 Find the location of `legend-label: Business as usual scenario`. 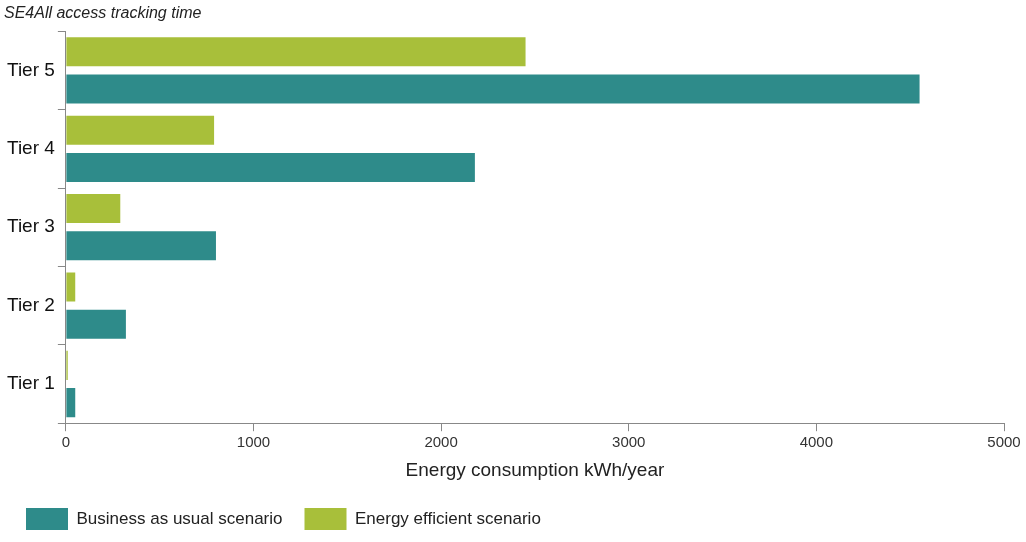

legend-label: Business as usual scenario is located at coordinates (179, 518).